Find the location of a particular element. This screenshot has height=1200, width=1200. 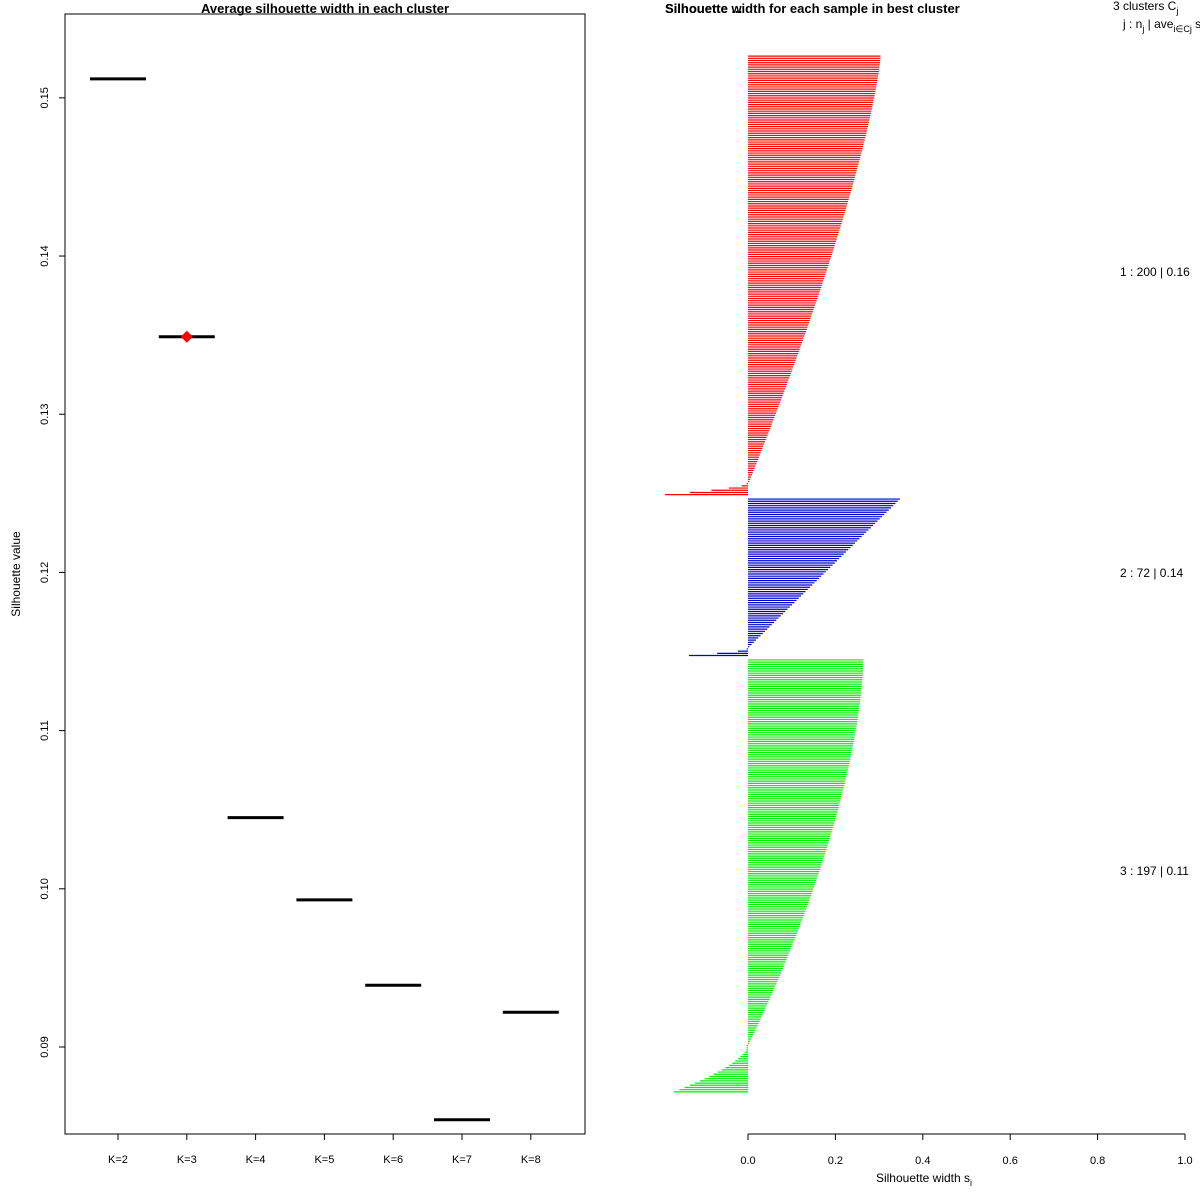

left-y-axis-title: Silhouette value is located at coordinates (16, 574).